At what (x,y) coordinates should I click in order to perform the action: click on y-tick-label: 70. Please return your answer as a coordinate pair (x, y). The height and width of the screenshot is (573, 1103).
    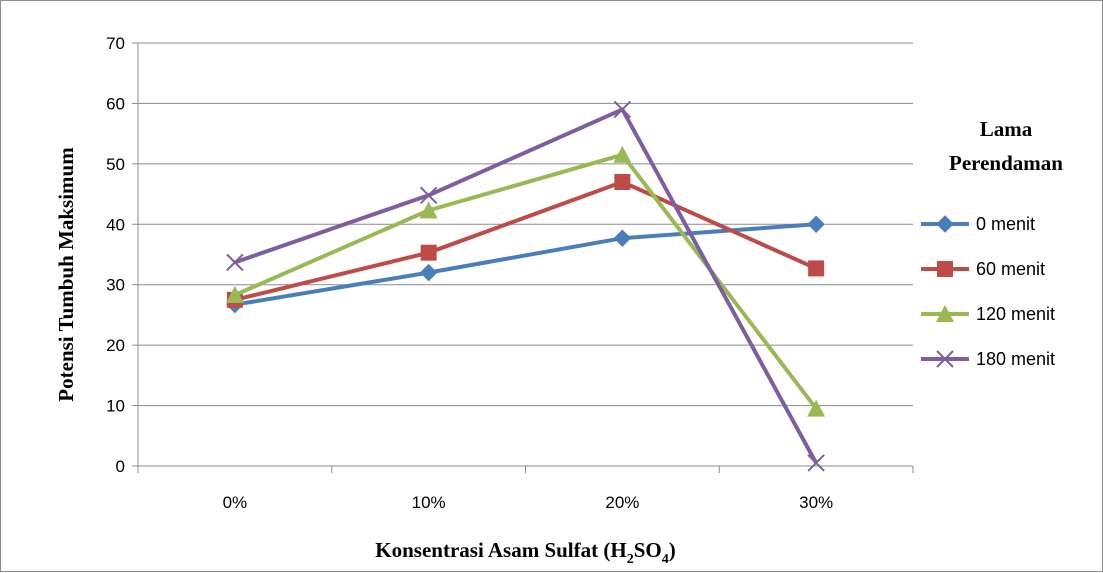
    Looking at the image, I should click on (115, 43).